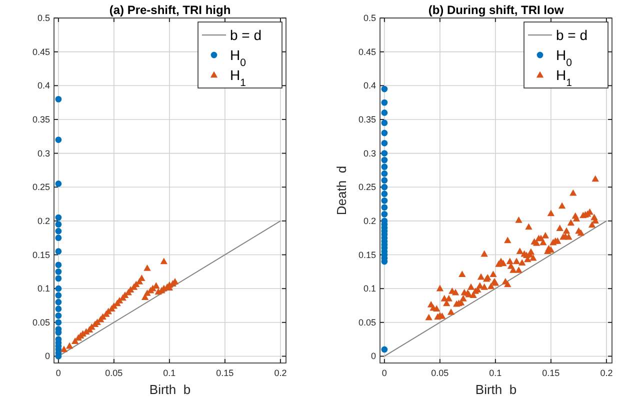 This screenshot has height=402, width=624. What do you see at coordinates (170, 10) in the screenshot?
I see `chart-title: (a) Pre-shift, TRI high` at bounding box center [170, 10].